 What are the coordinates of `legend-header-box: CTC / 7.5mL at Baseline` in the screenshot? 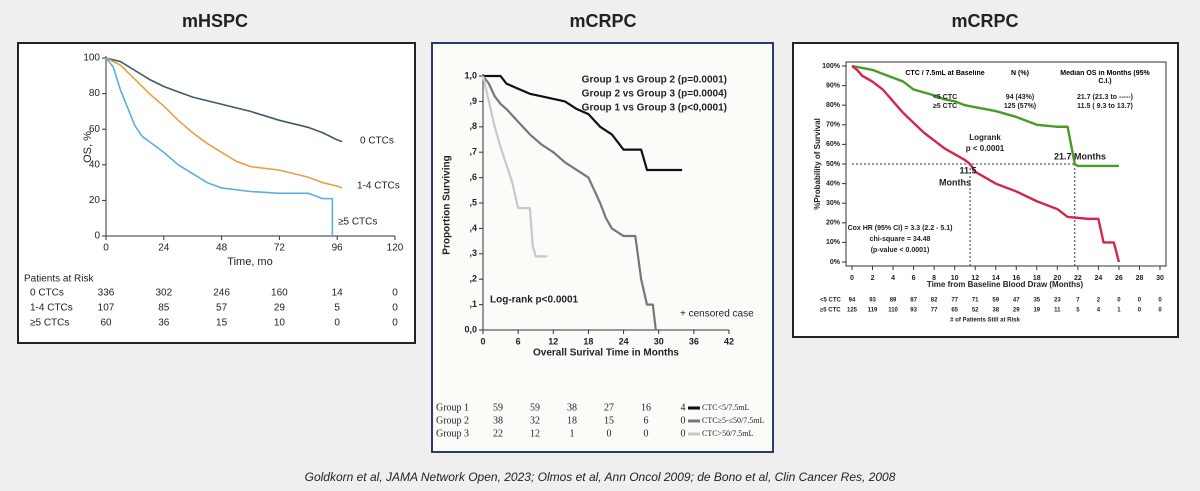 It's located at (945, 73).